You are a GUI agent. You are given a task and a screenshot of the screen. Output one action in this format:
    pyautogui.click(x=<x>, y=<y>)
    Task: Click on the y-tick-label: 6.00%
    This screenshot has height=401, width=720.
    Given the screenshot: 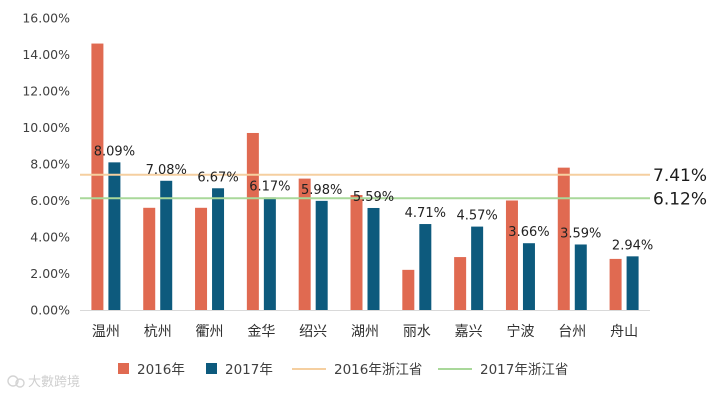 What is the action you would take?
    pyautogui.click(x=50, y=200)
    